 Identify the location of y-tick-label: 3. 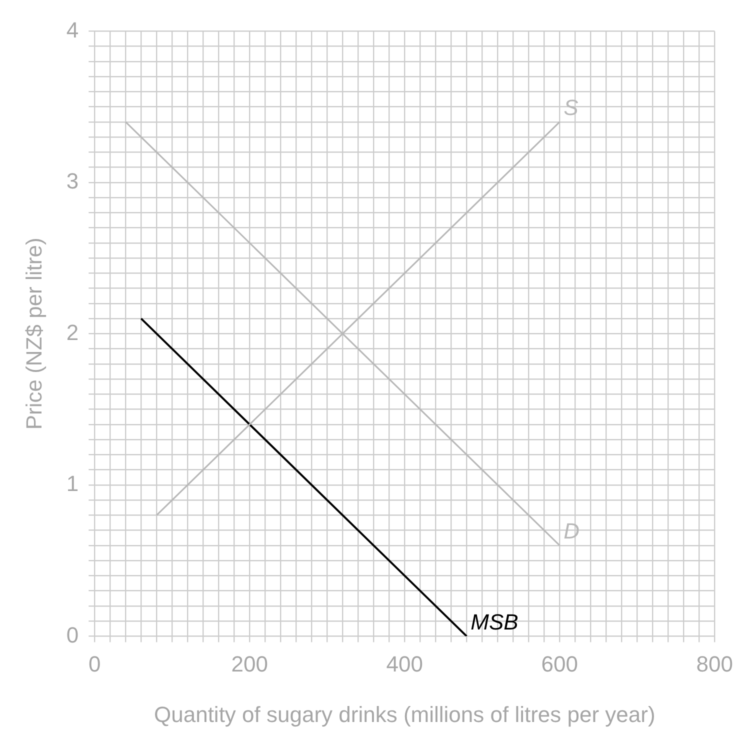
(72, 181).